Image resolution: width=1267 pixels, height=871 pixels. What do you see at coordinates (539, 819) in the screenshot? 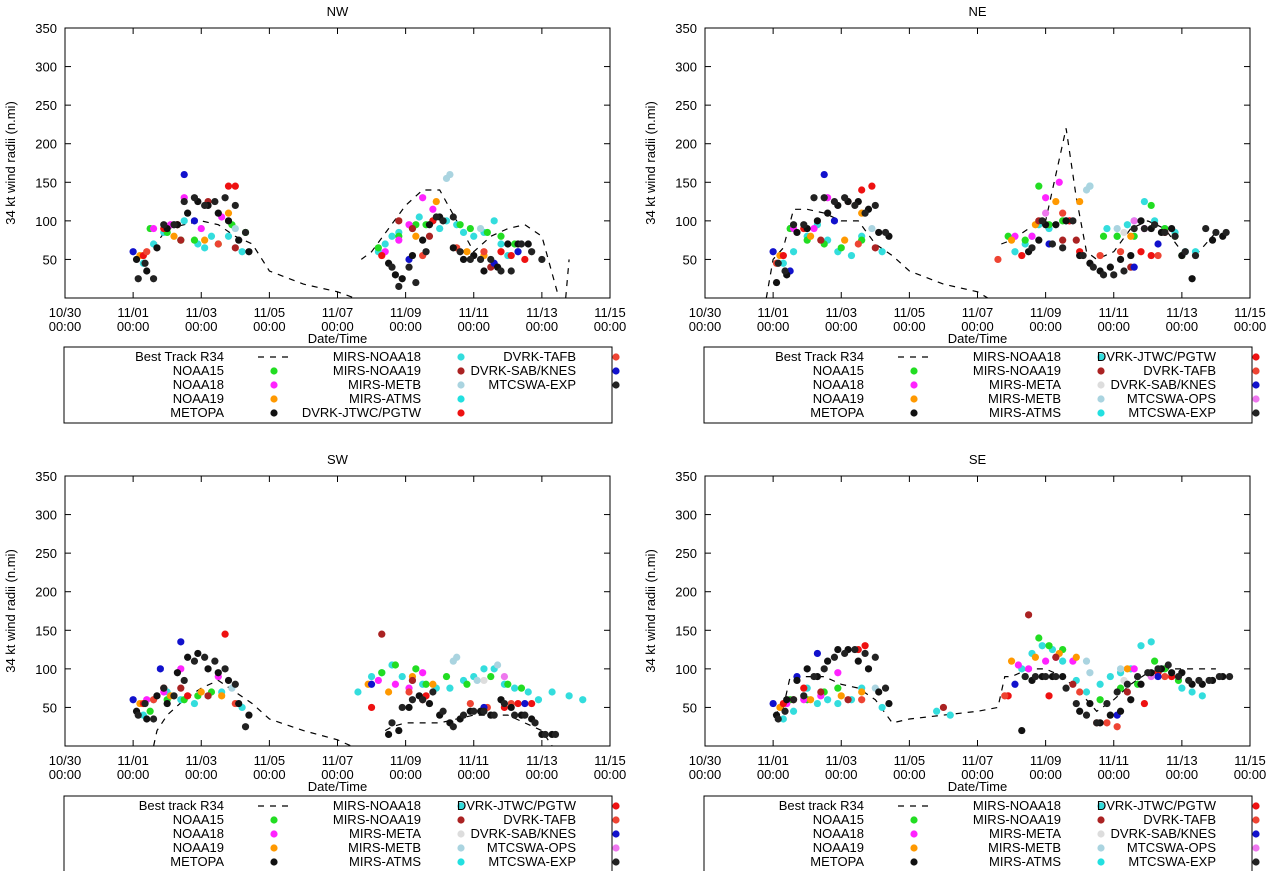
I see `legend-label: DVRK-TAFB` at bounding box center [539, 819].